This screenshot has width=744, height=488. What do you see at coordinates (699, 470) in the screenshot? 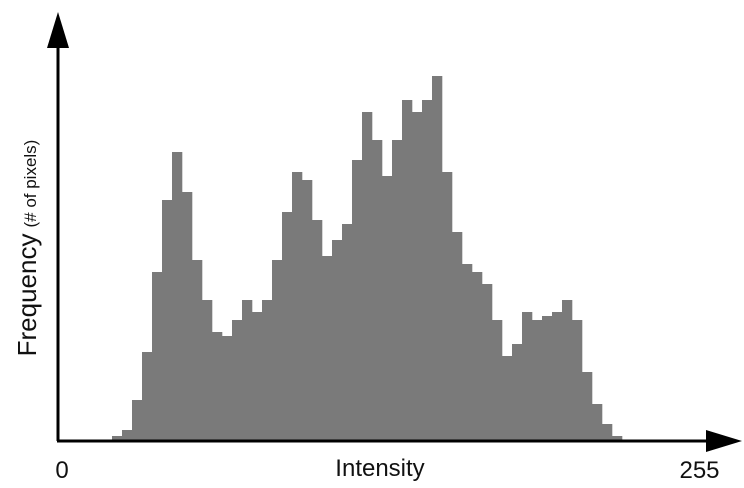
I see `x-tick-label: 255` at bounding box center [699, 470].